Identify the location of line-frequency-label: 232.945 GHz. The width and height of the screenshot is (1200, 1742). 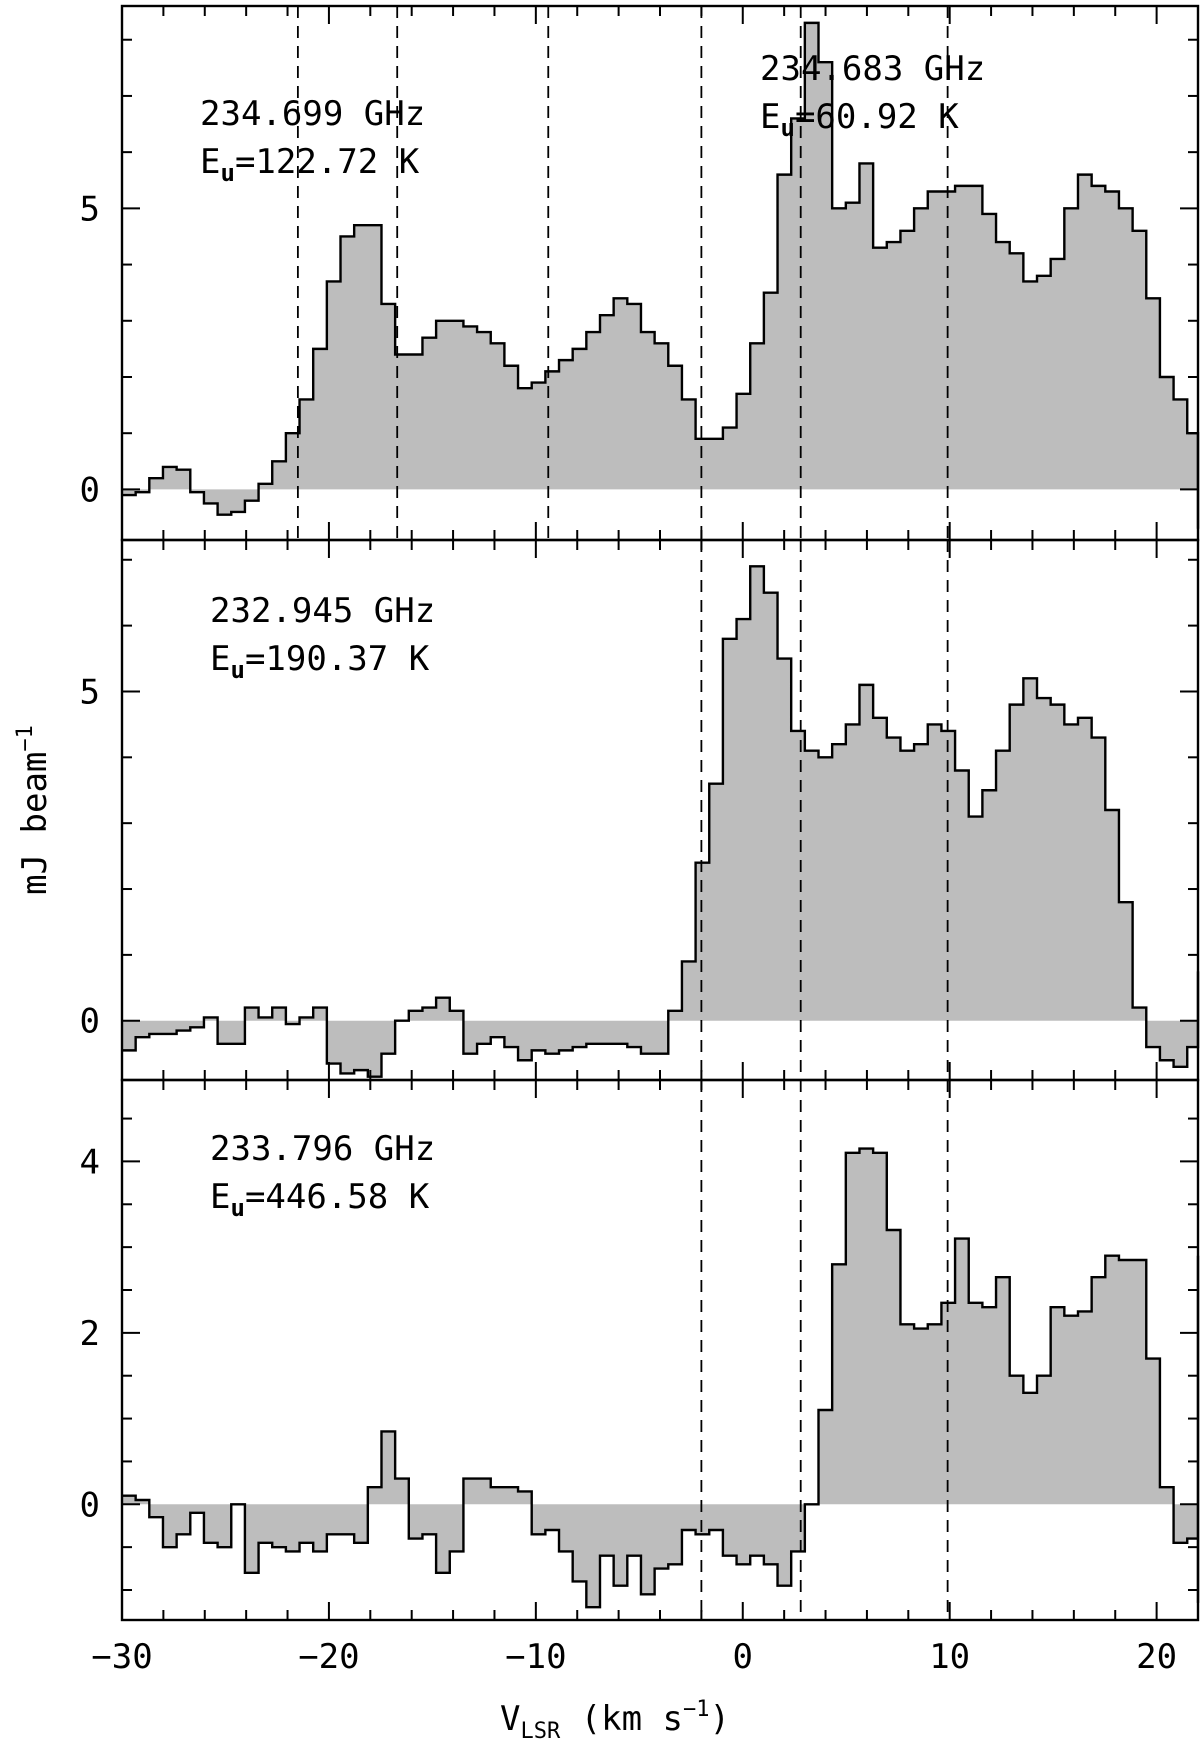
(322, 611).